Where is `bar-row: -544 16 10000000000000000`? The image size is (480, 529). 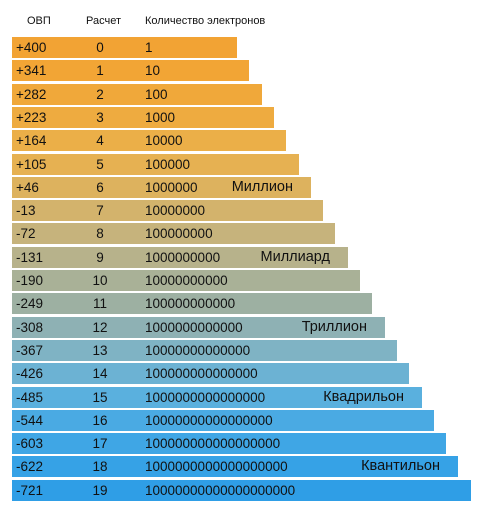 bar-row: -544 16 10000000000000000 is located at coordinates (223, 420).